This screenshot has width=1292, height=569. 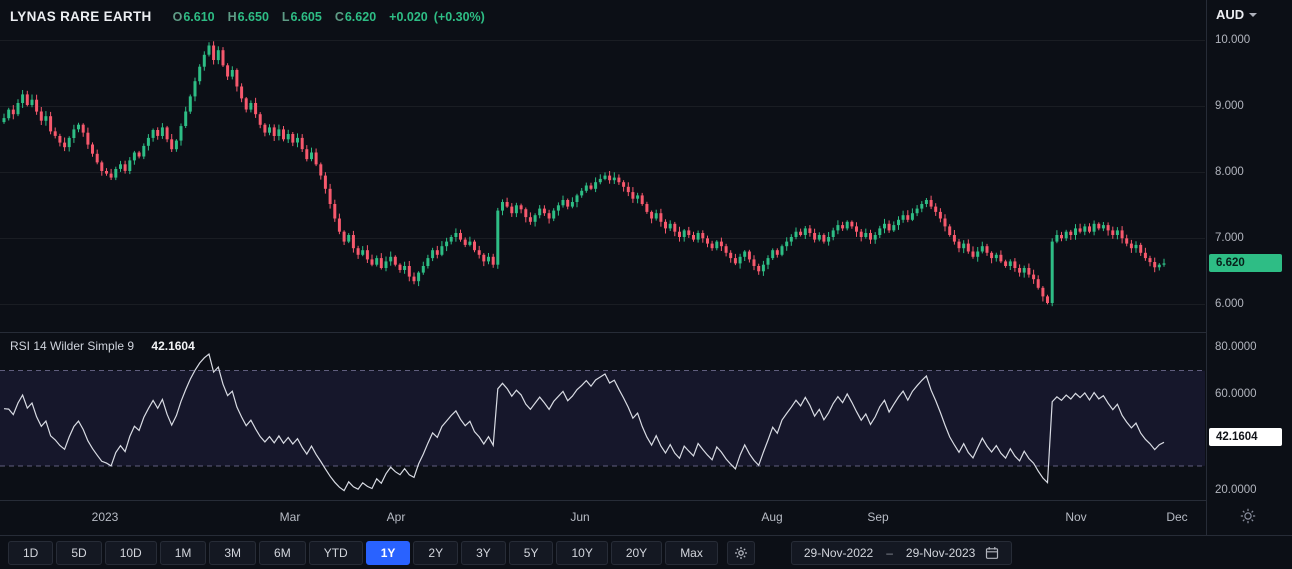 I want to click on time-axis-label: Nov, so click(x=1076, y=517).